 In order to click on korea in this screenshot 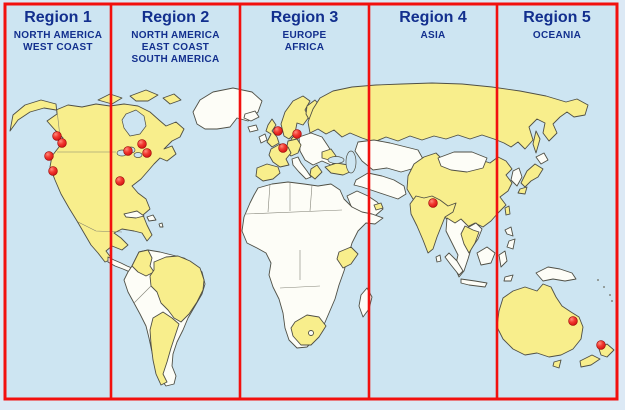, I will do `click(516, 177)`.